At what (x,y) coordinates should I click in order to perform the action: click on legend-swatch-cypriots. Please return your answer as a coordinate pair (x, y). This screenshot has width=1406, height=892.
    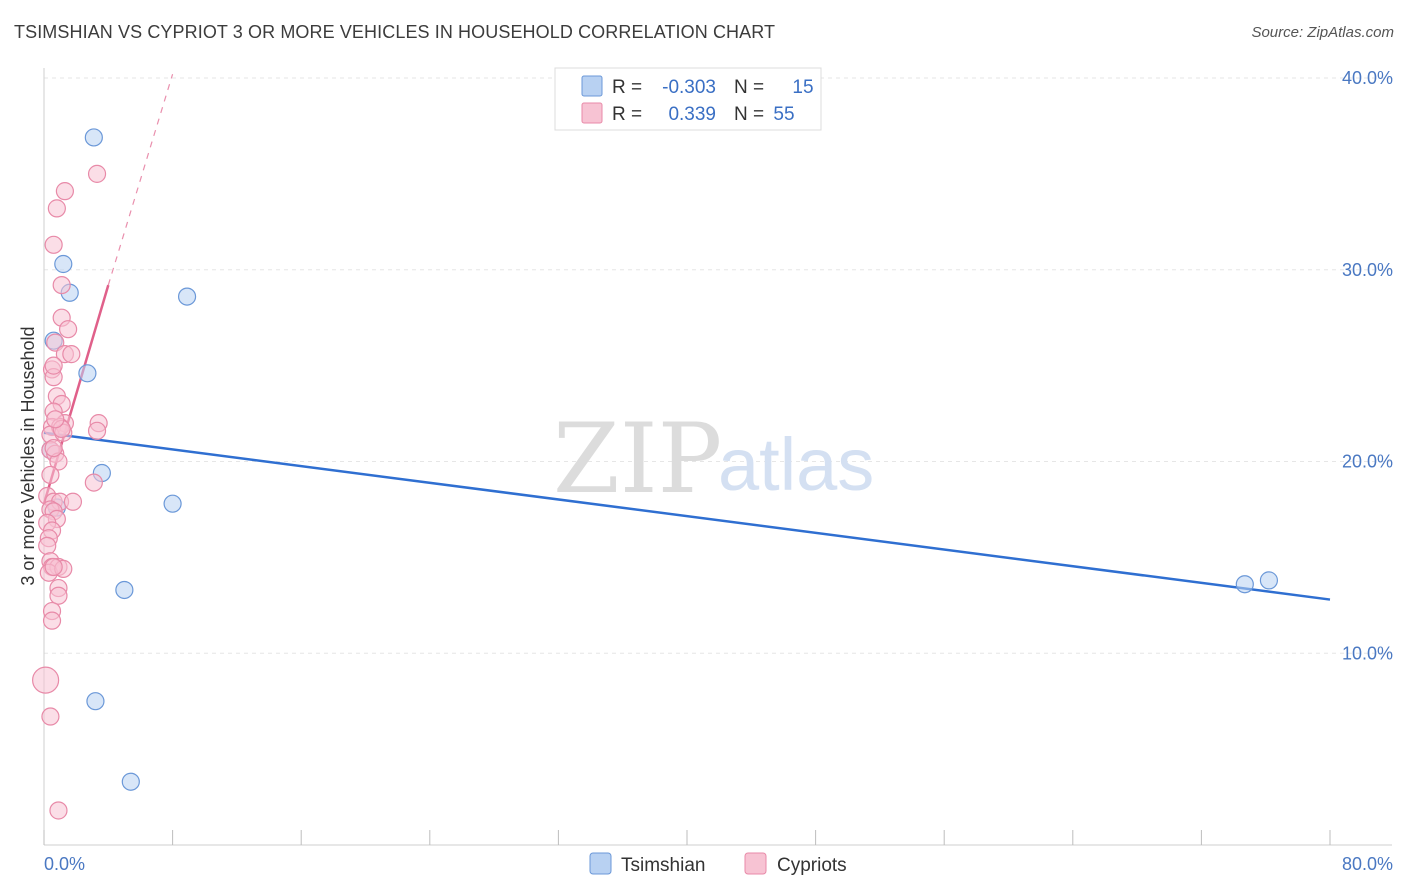
    Looking at the image, I should click on (592, 113).